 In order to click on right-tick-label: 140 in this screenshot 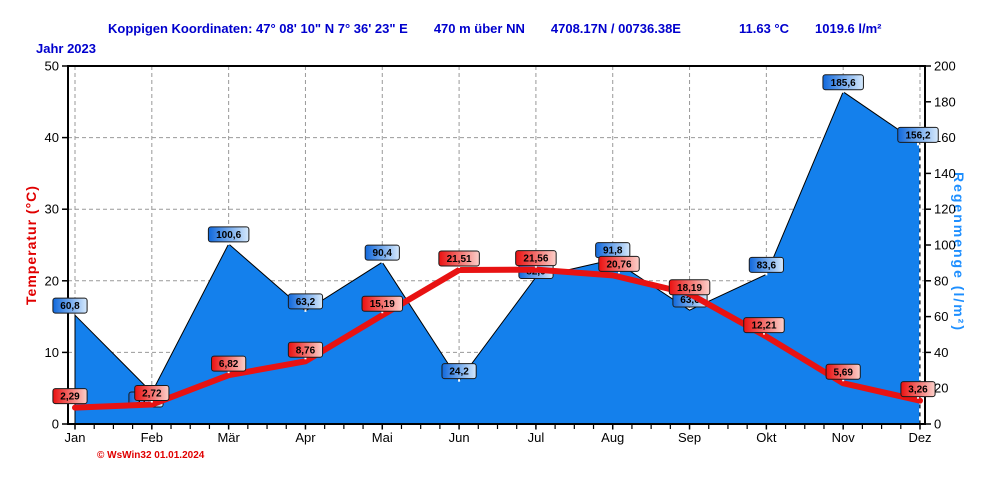, I will do `click(945, 173)`.